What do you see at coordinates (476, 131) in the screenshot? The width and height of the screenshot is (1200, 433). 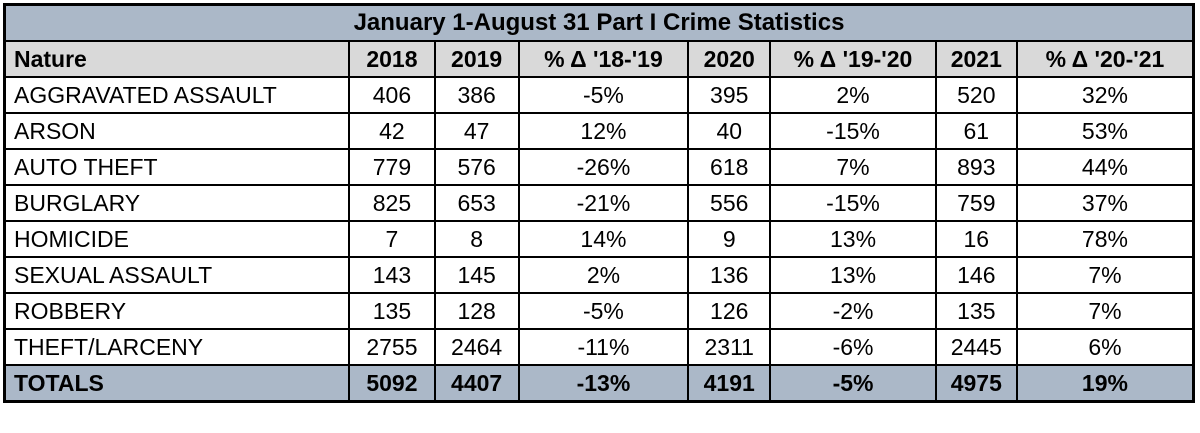 I see `value-cell: 47` at bounding box center [476, 131].